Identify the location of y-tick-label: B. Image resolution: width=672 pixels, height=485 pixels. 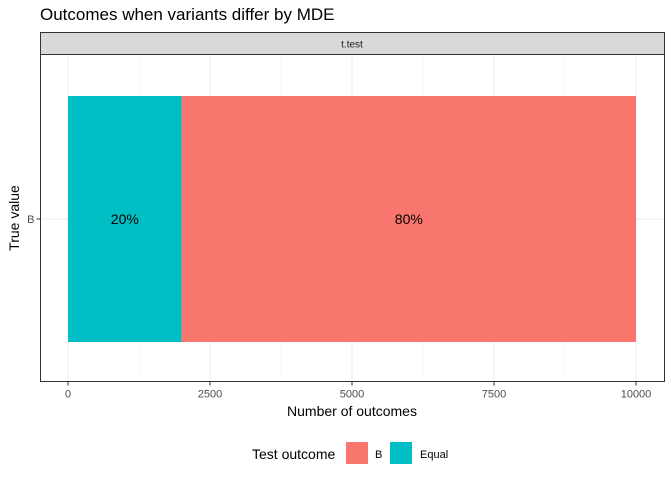
(30, 220).